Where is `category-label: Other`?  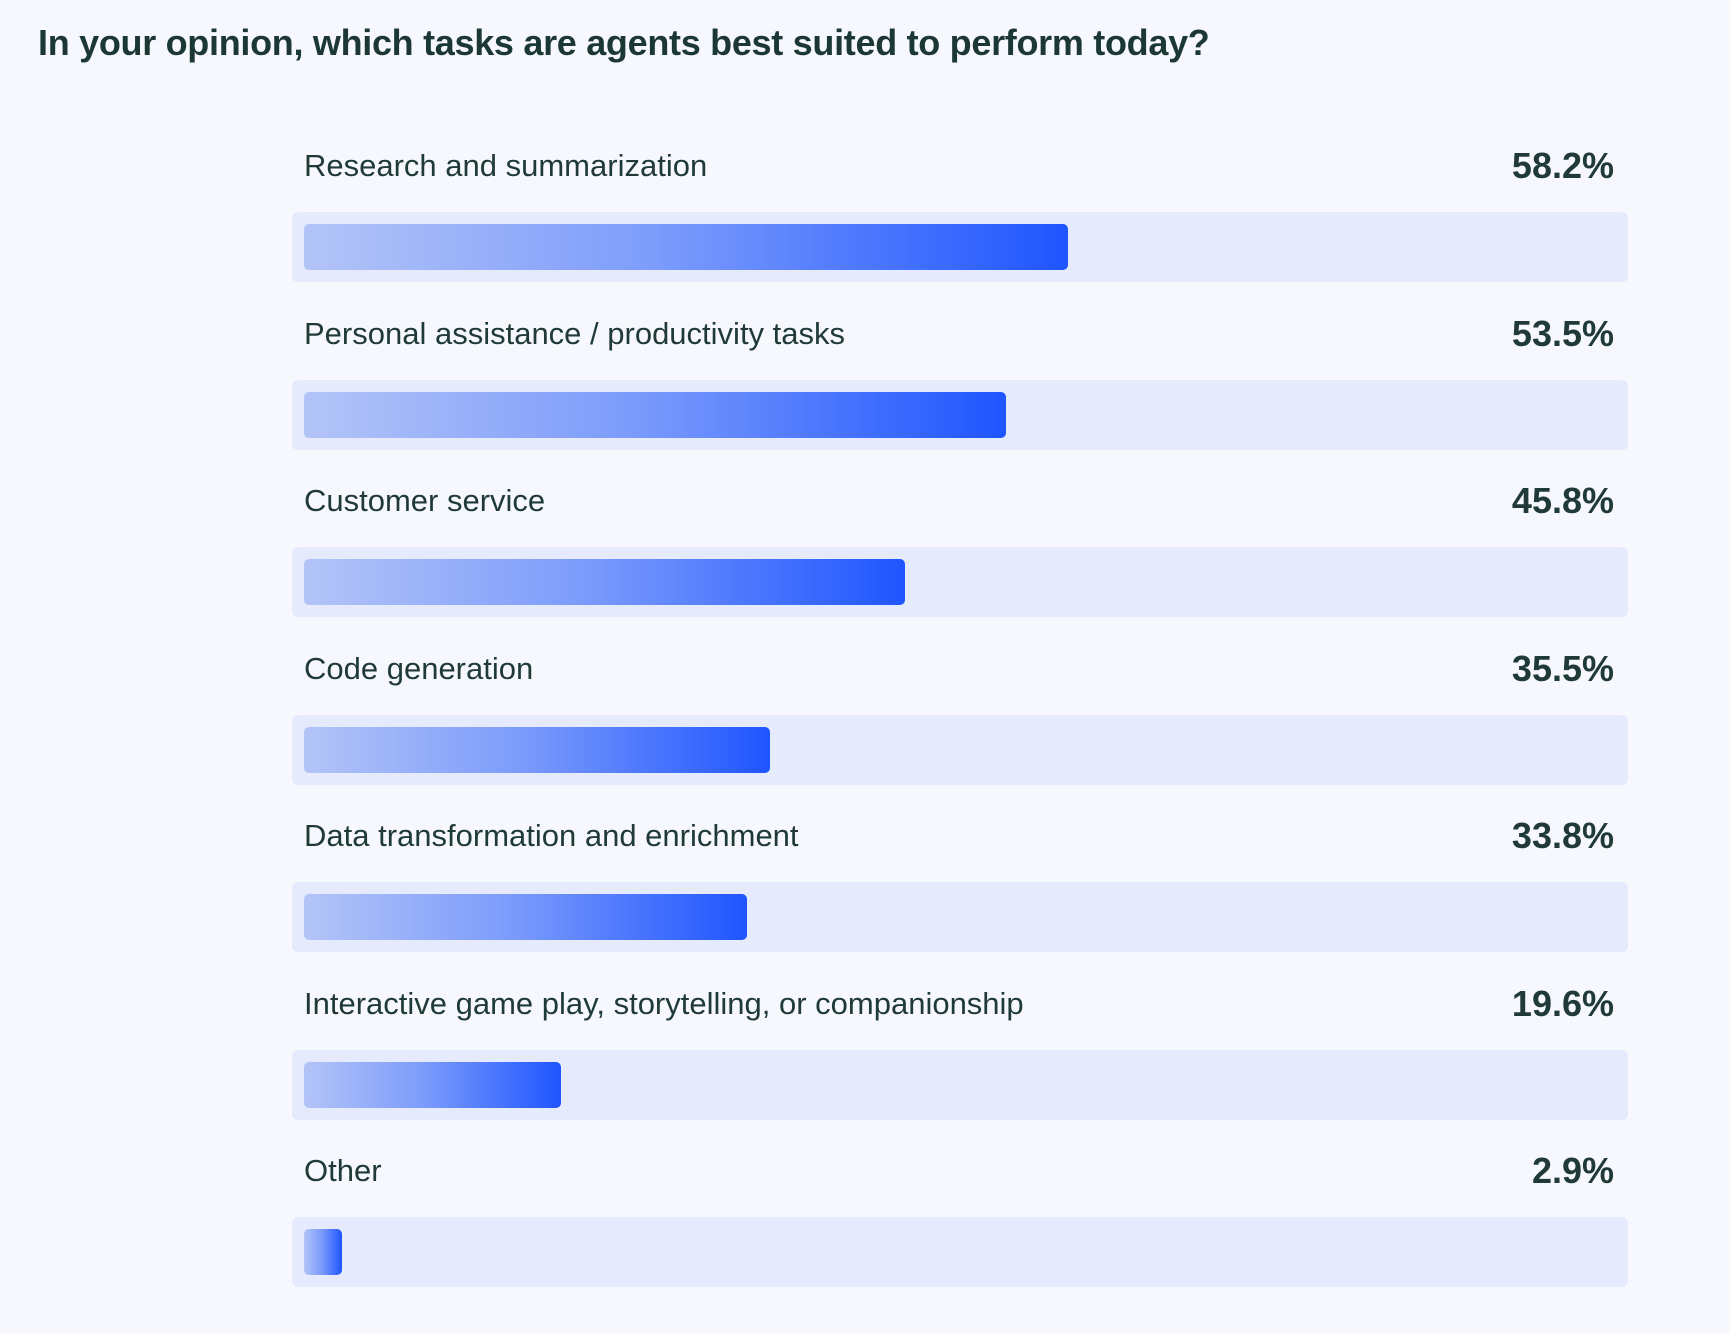
category-label: Other is located at coordinates (343, 1170).